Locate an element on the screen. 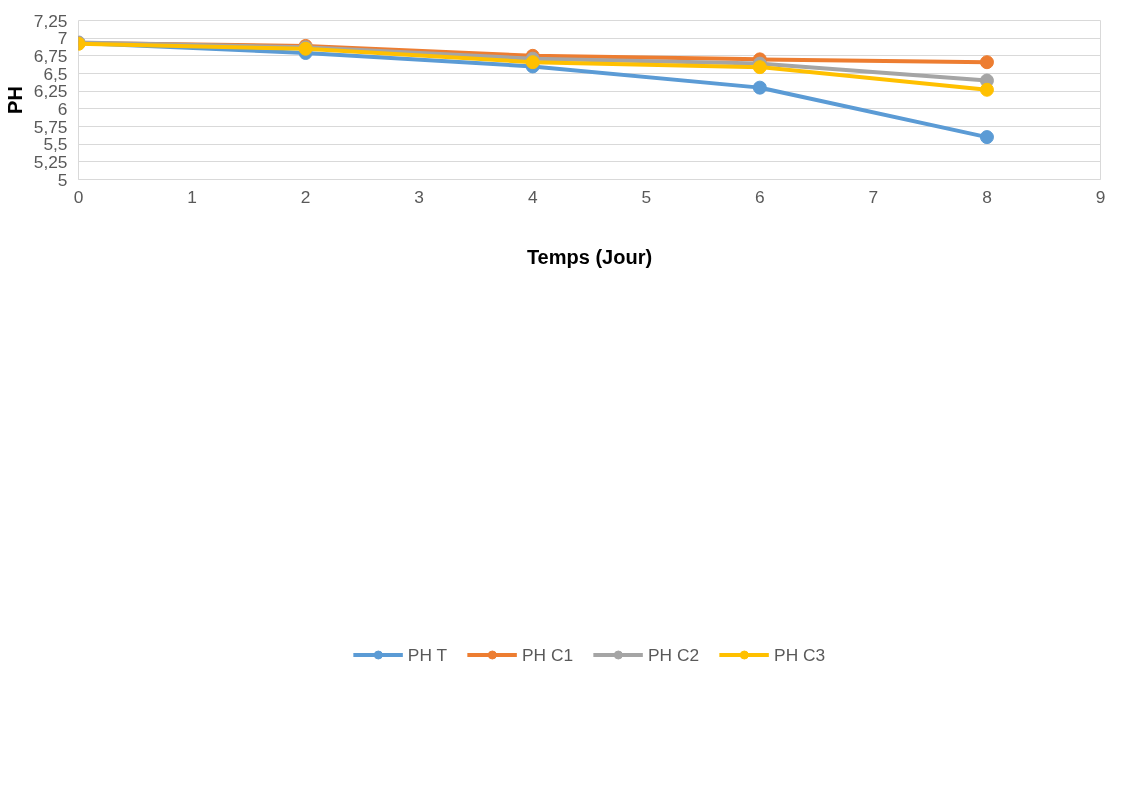  x-tick-label: 1 is located at coordinates (192, 196).